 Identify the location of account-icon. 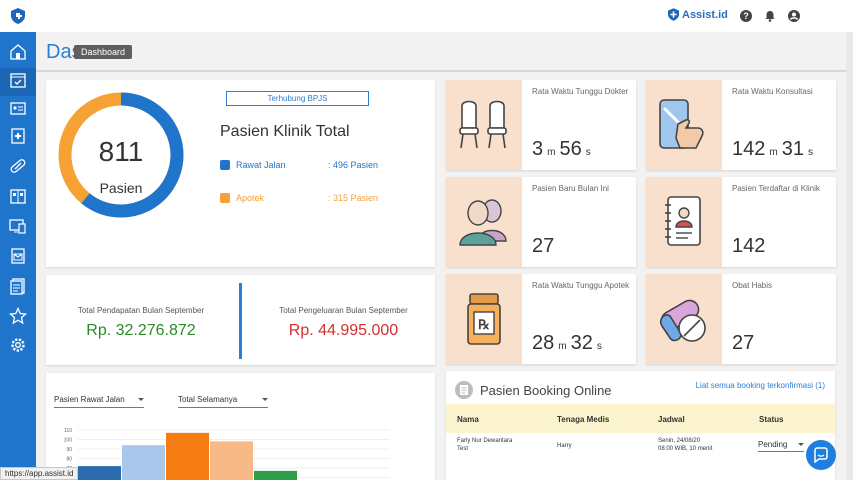
(794, 16).